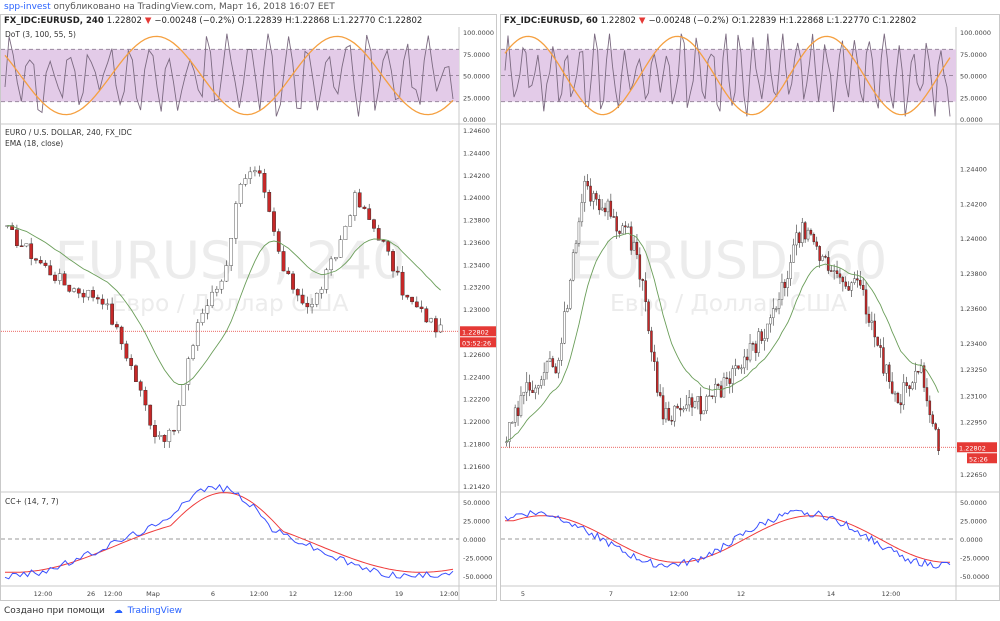 This screenshot has height=621, width=1000. Describe the element at coordinates (27, 7) in the screenshot. I see `author-link: spp-invest` at that location.